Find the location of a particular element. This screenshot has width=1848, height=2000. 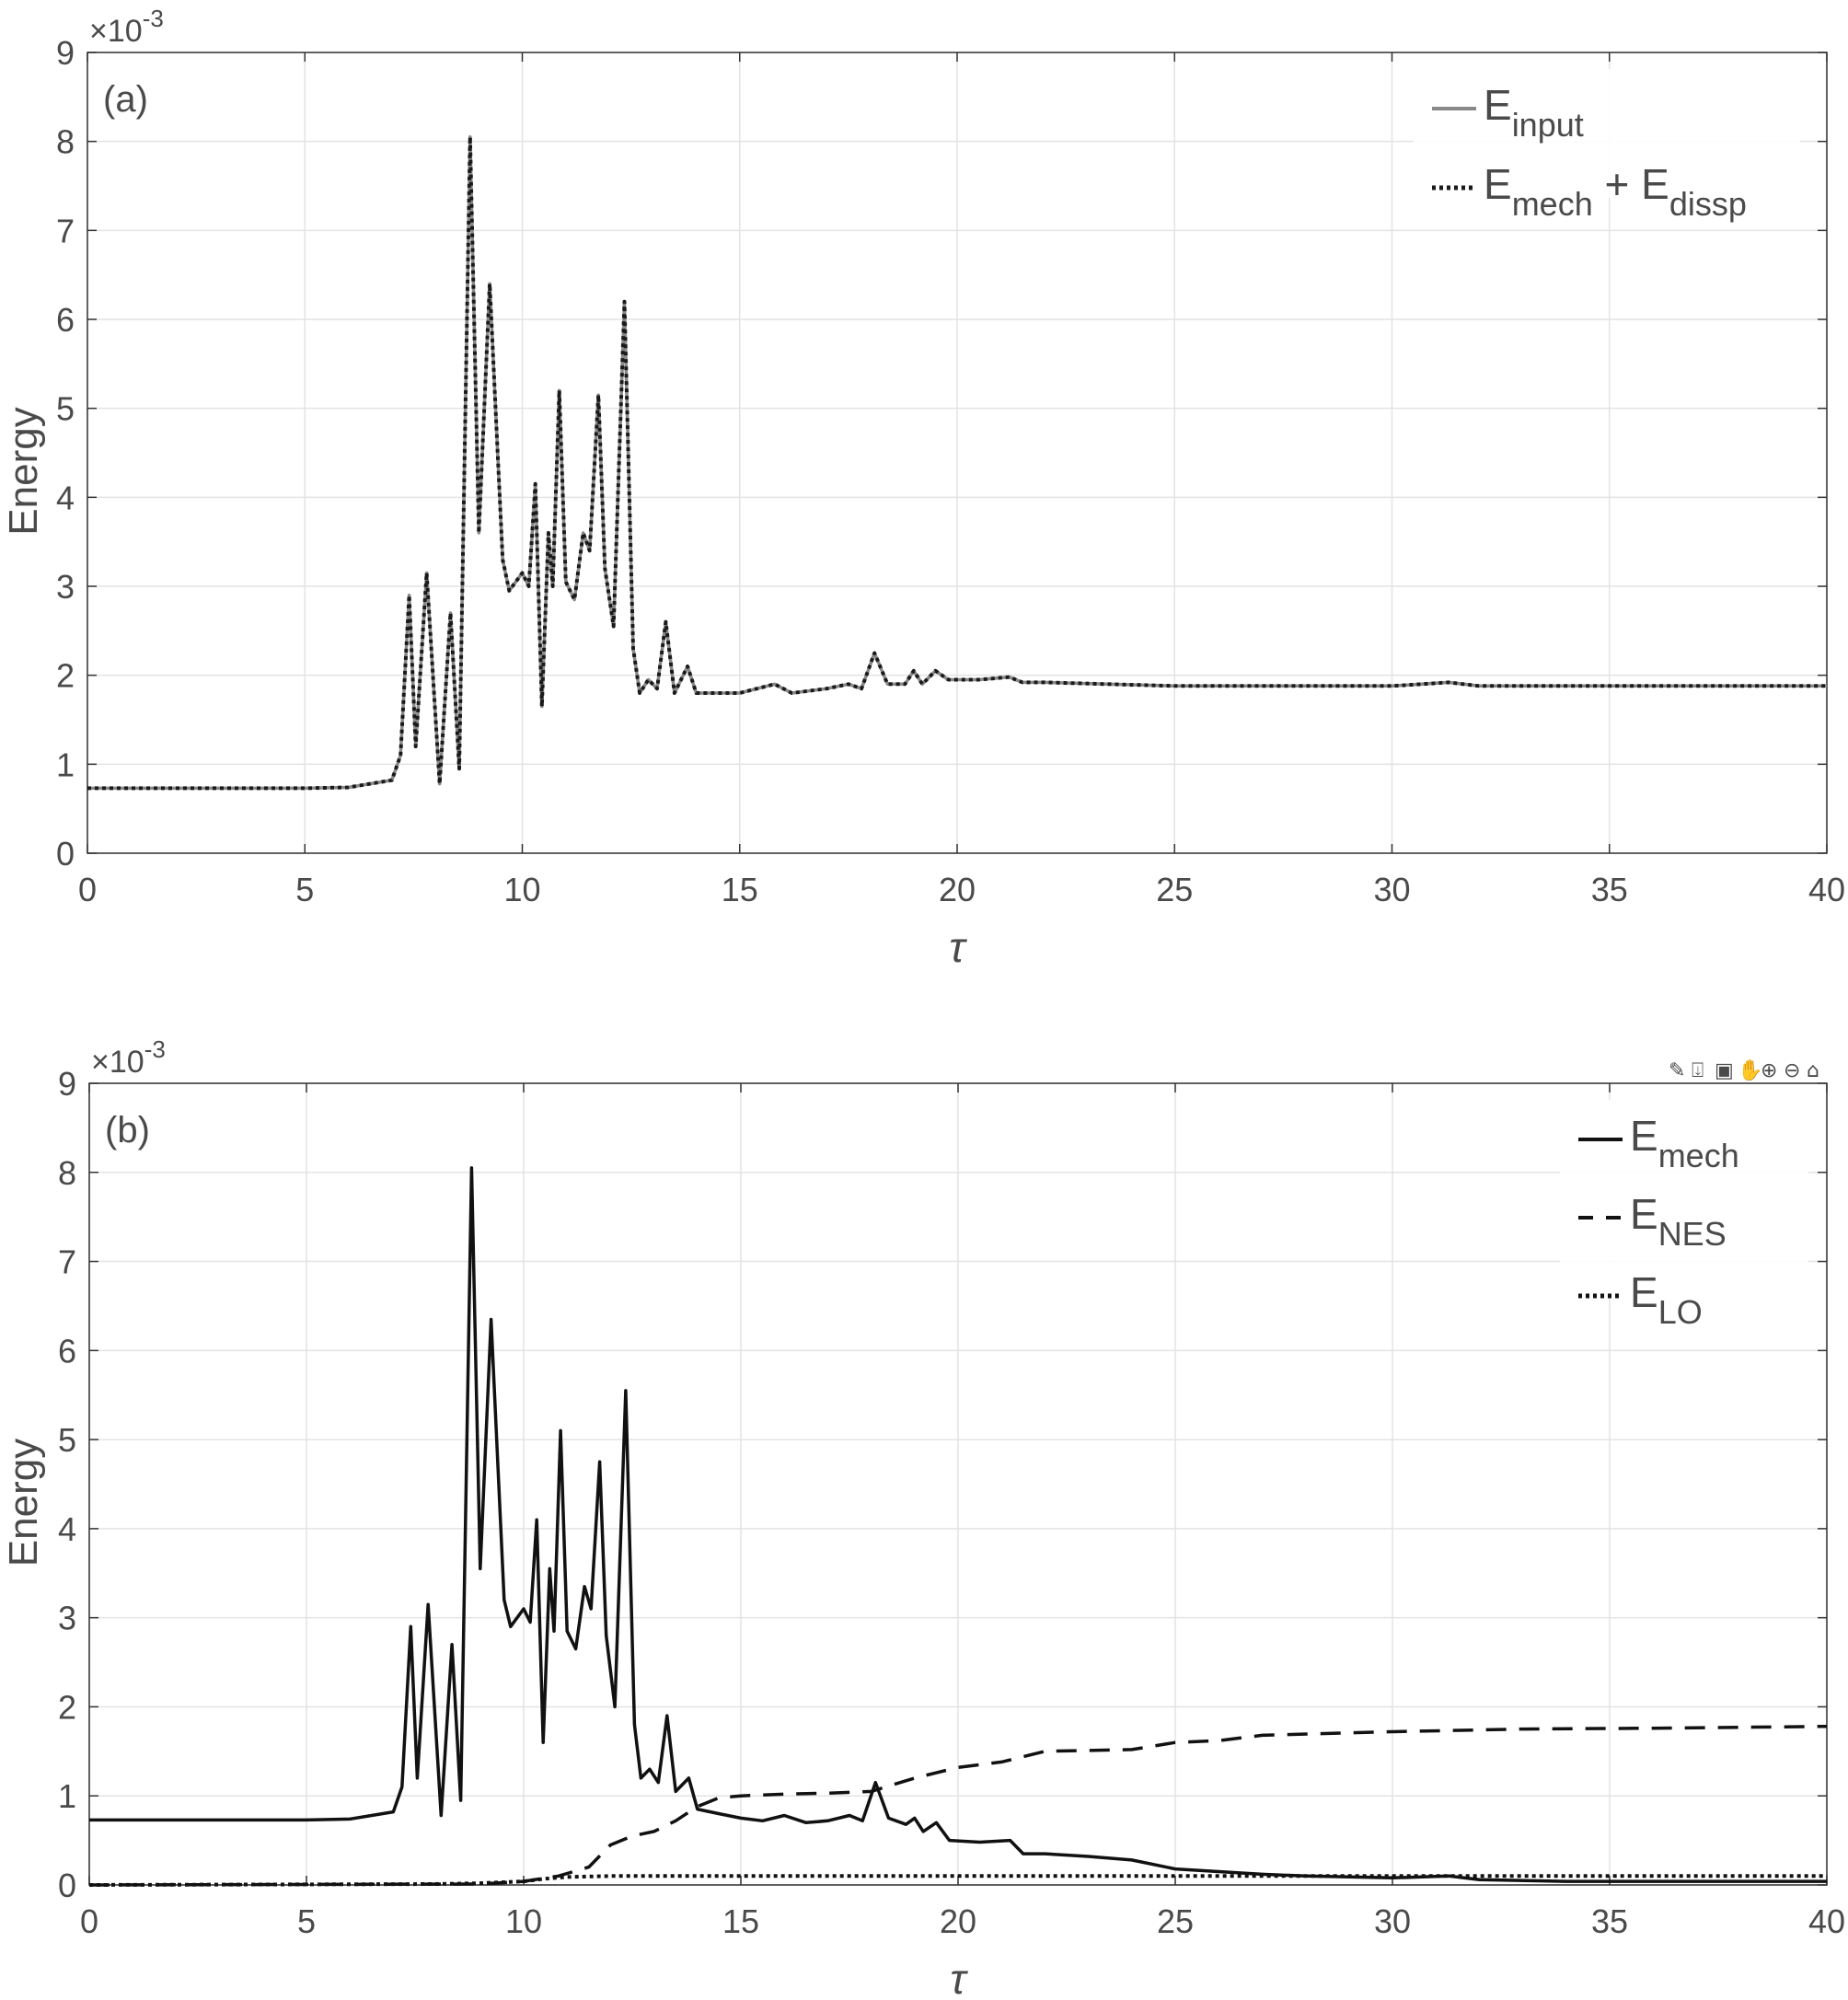

zoom-in-icon: ⊕ is located at coordinates (1769, 1070).